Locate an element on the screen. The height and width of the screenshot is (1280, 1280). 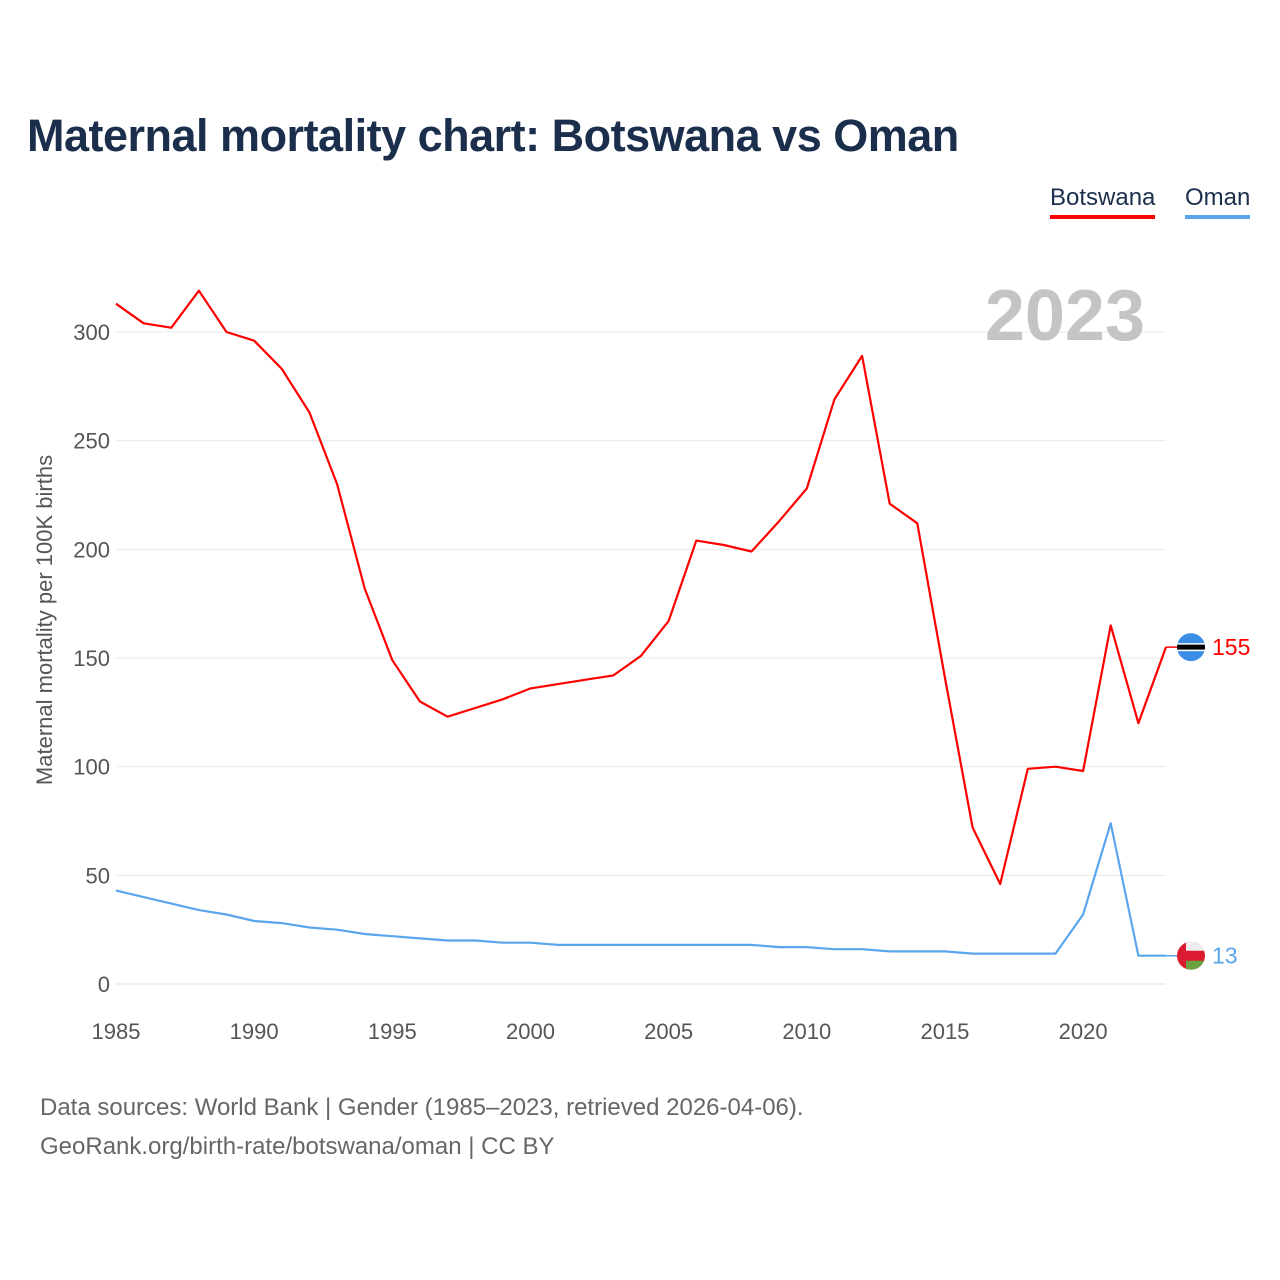
x-tick-label: 1995 is located at coordinates (392, 1031).